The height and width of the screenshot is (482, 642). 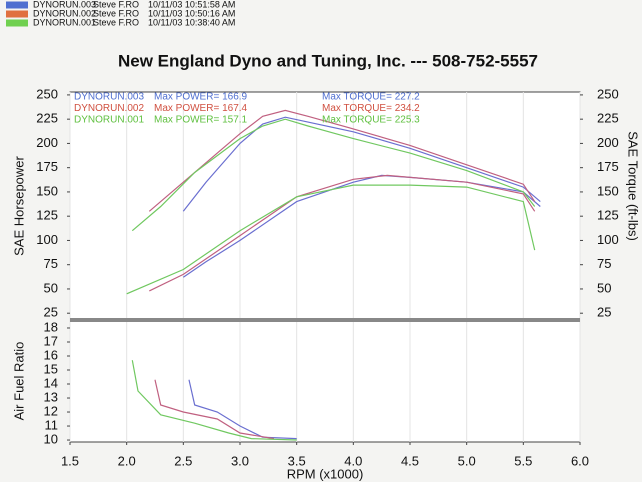 I want to click on y-tick-label: 175, so click(x=47, y=166).